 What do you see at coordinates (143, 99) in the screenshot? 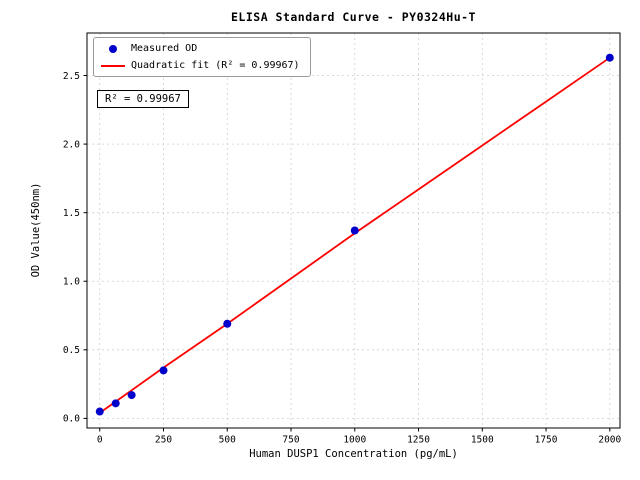
I see `r-squared-annotation: R² = 0.99967` at bounding box center [143, 99].